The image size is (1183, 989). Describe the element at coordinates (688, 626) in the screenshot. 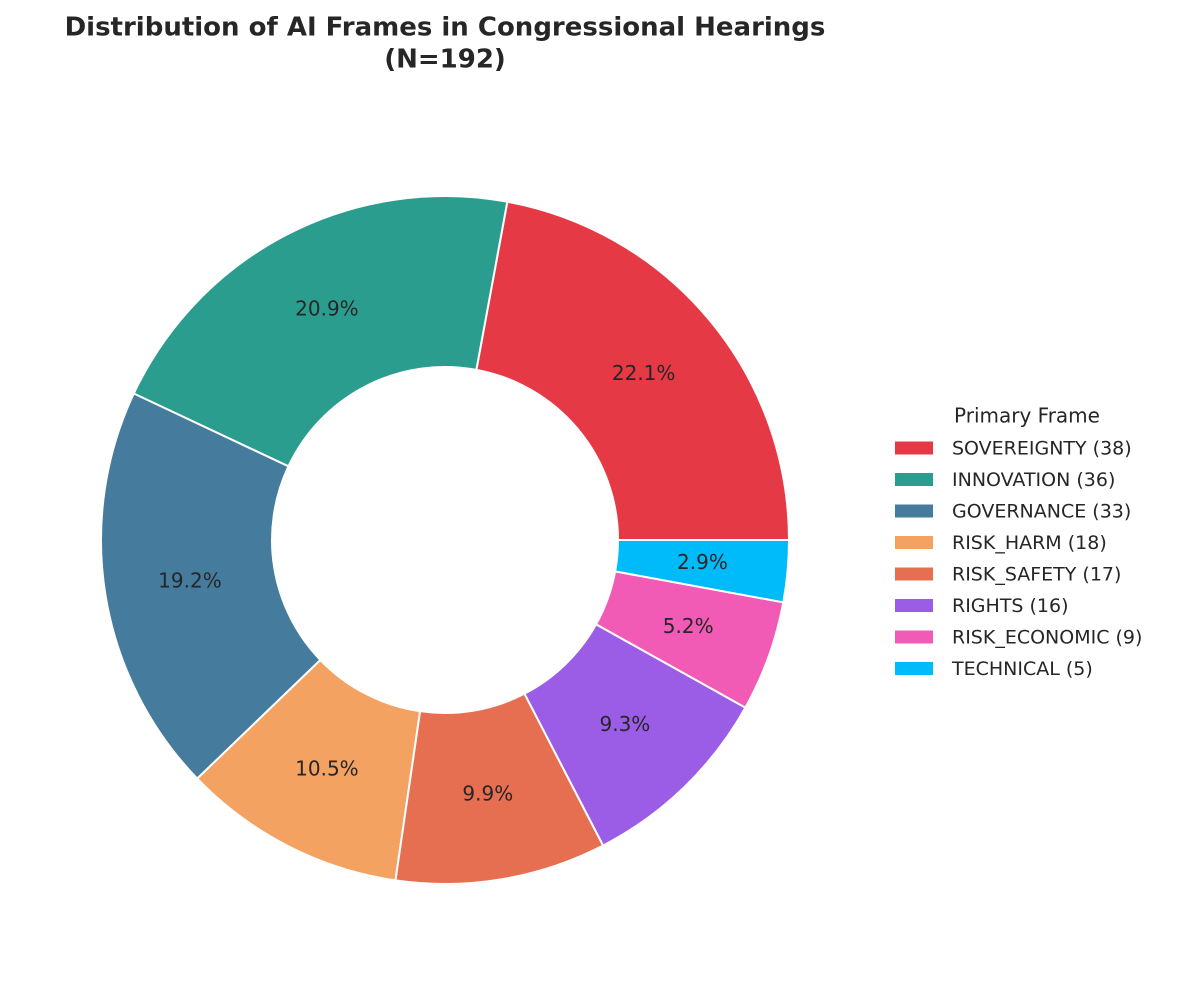

I see `value-label: 5.2%` at that location.